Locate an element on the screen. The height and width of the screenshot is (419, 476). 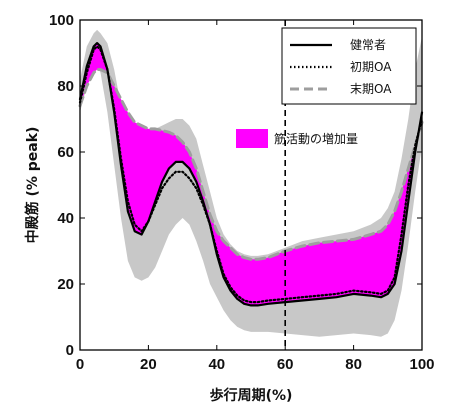
y-tick-label: 40 is located at coordinates (65, 218).